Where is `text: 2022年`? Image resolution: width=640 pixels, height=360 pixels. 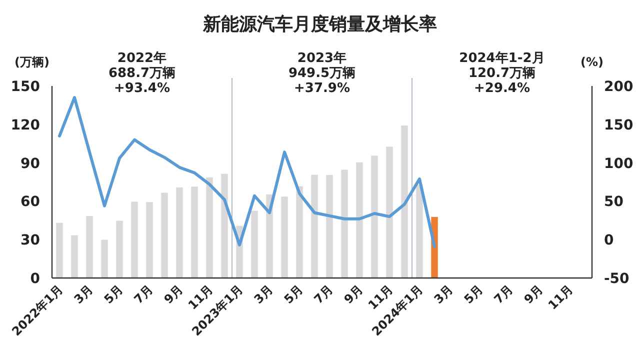
text: 2022年 is located at coordinates (142, 58).